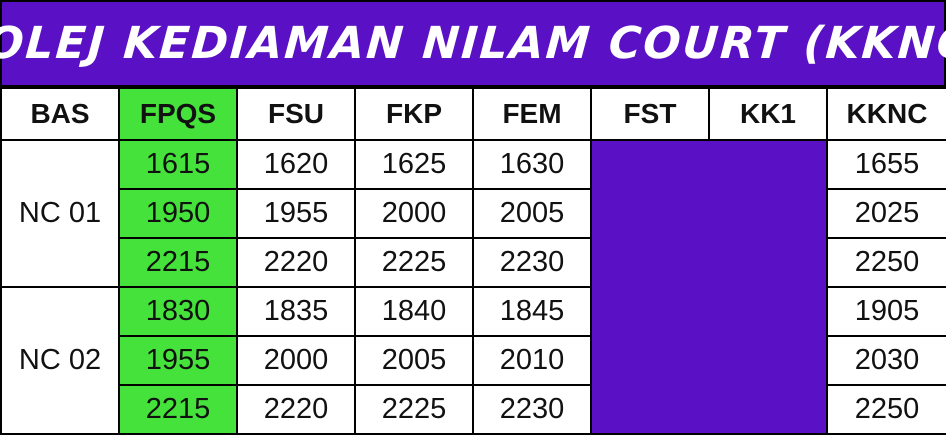 This screenshot has height=435, width=946. I want to click on cell-kknc: 2030, so click(886, 360).